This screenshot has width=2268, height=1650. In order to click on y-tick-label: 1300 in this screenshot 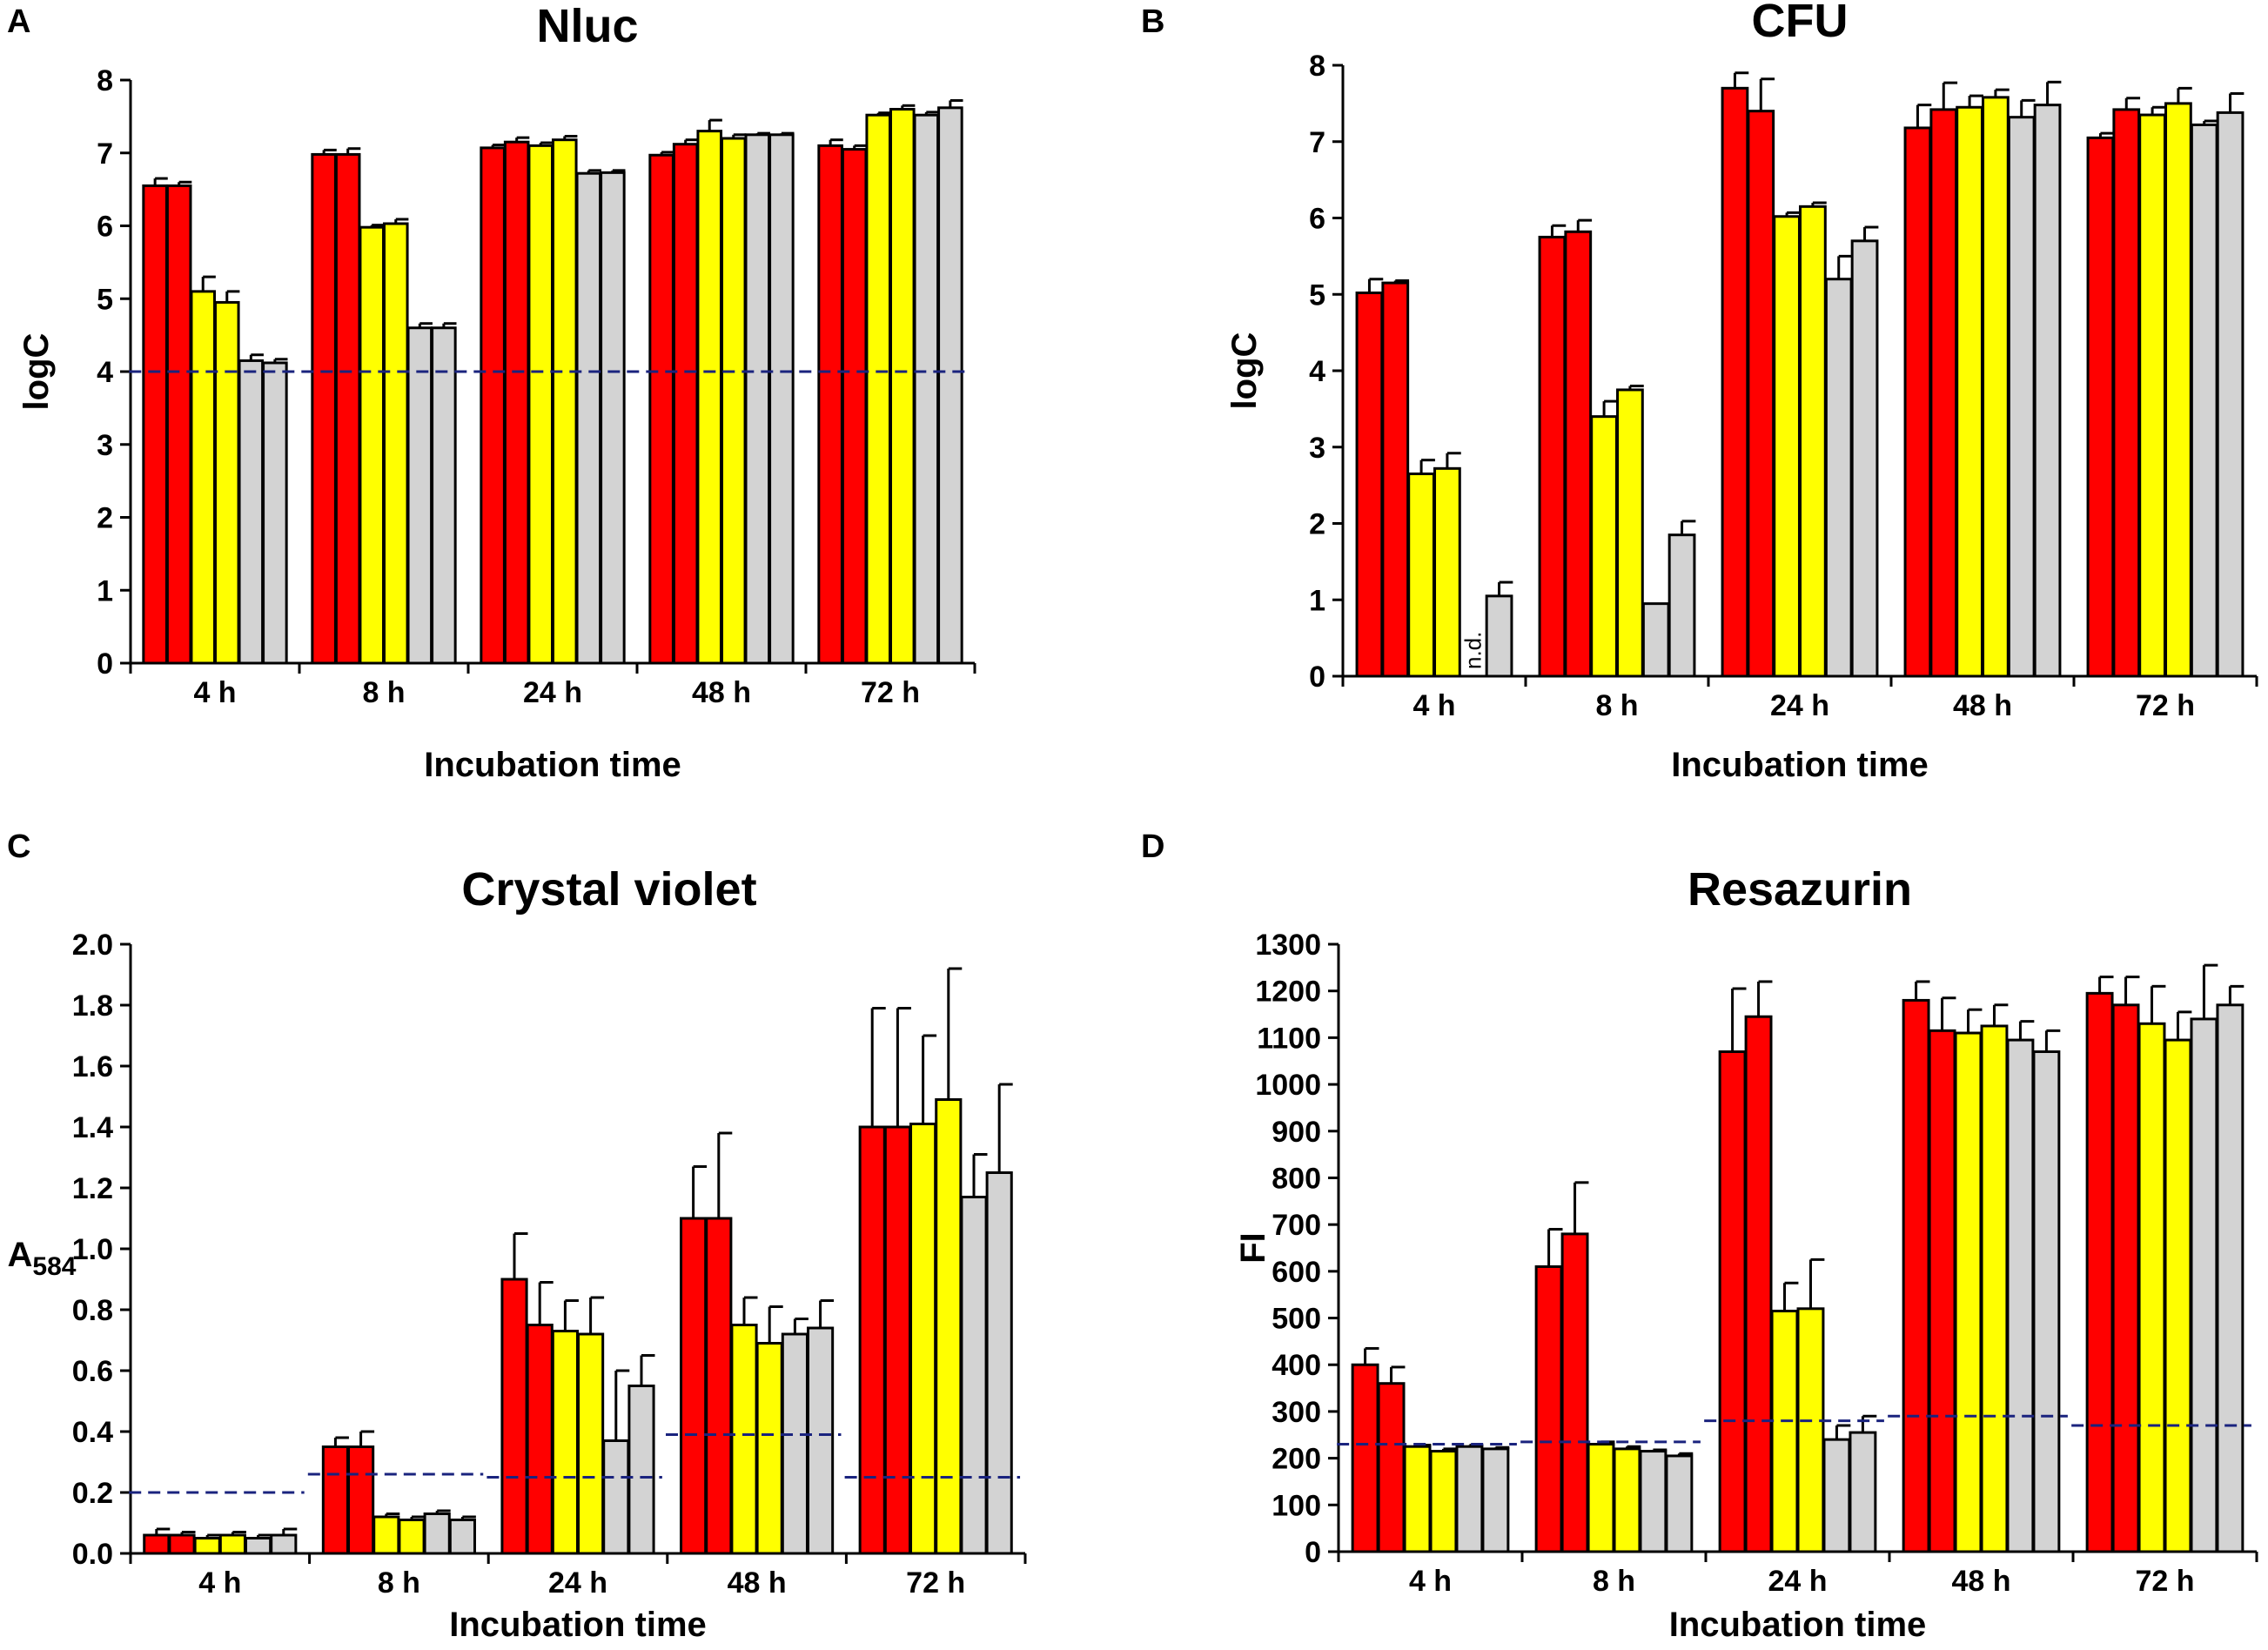, I will do `click(1288, 945)`.